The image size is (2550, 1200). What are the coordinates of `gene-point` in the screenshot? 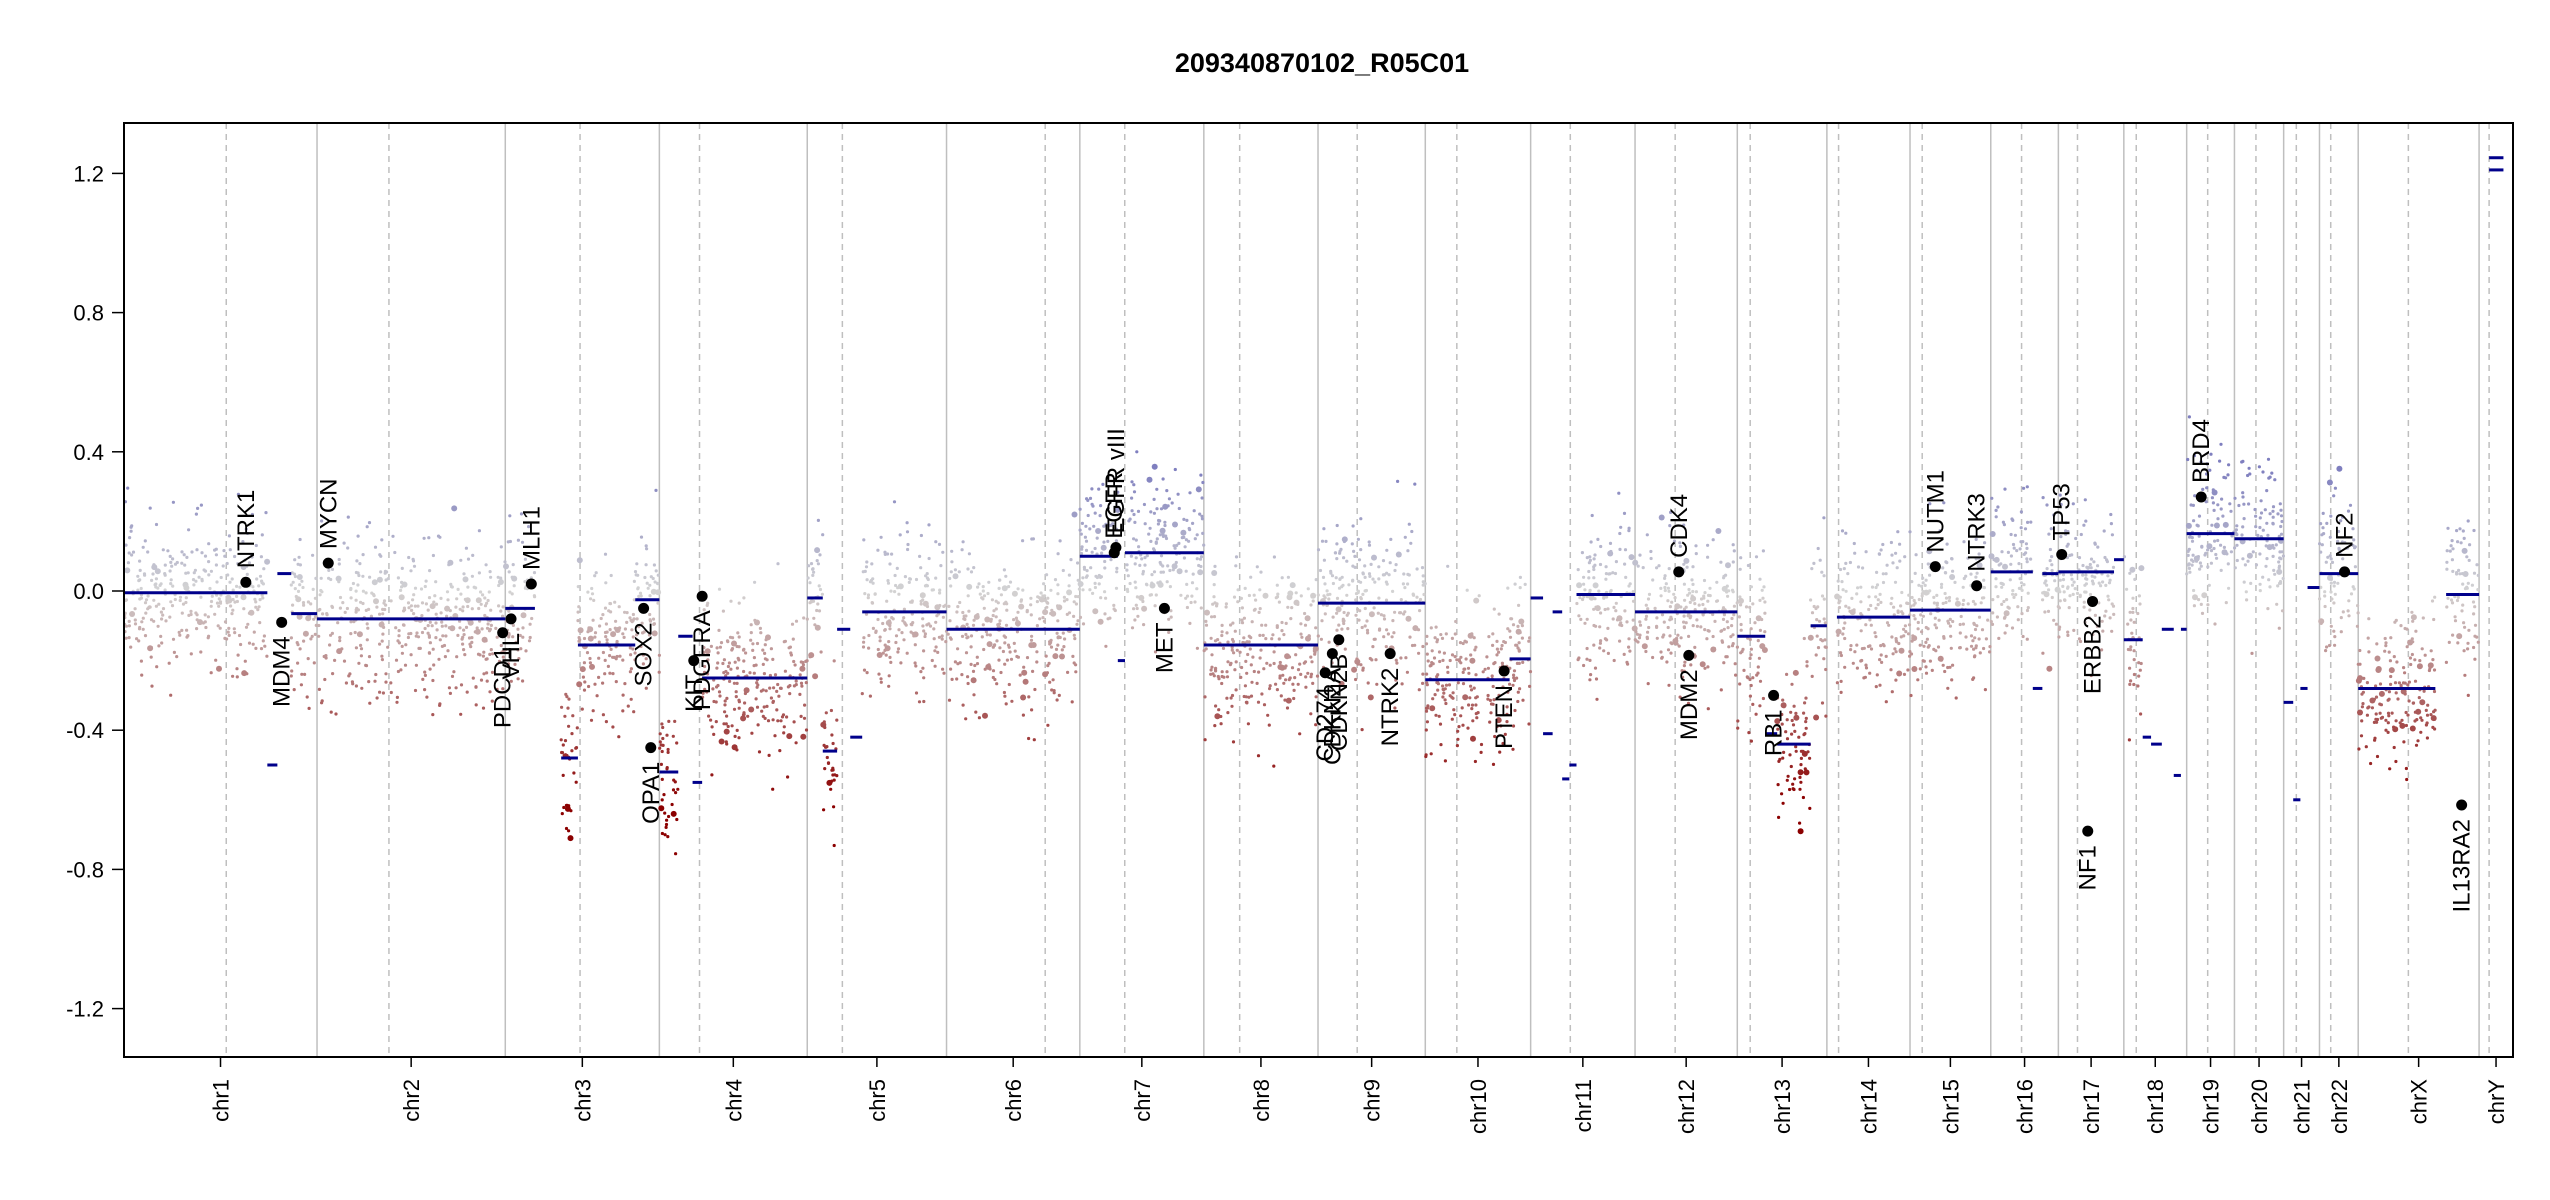 It's located at (2201, 497).